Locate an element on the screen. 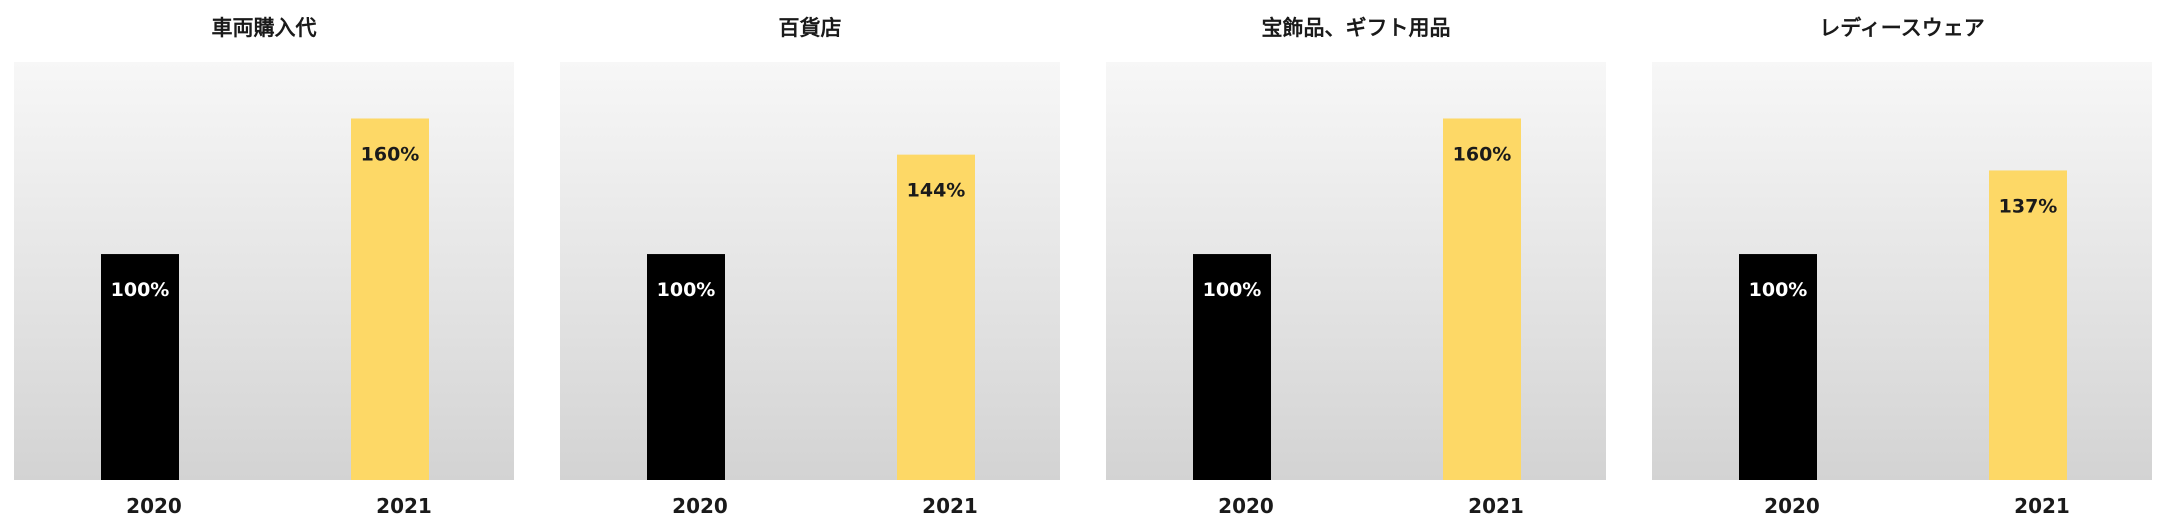 The image size is (2164, 530). chart-title: レディースウェア is located at coordinates (1902, 28).